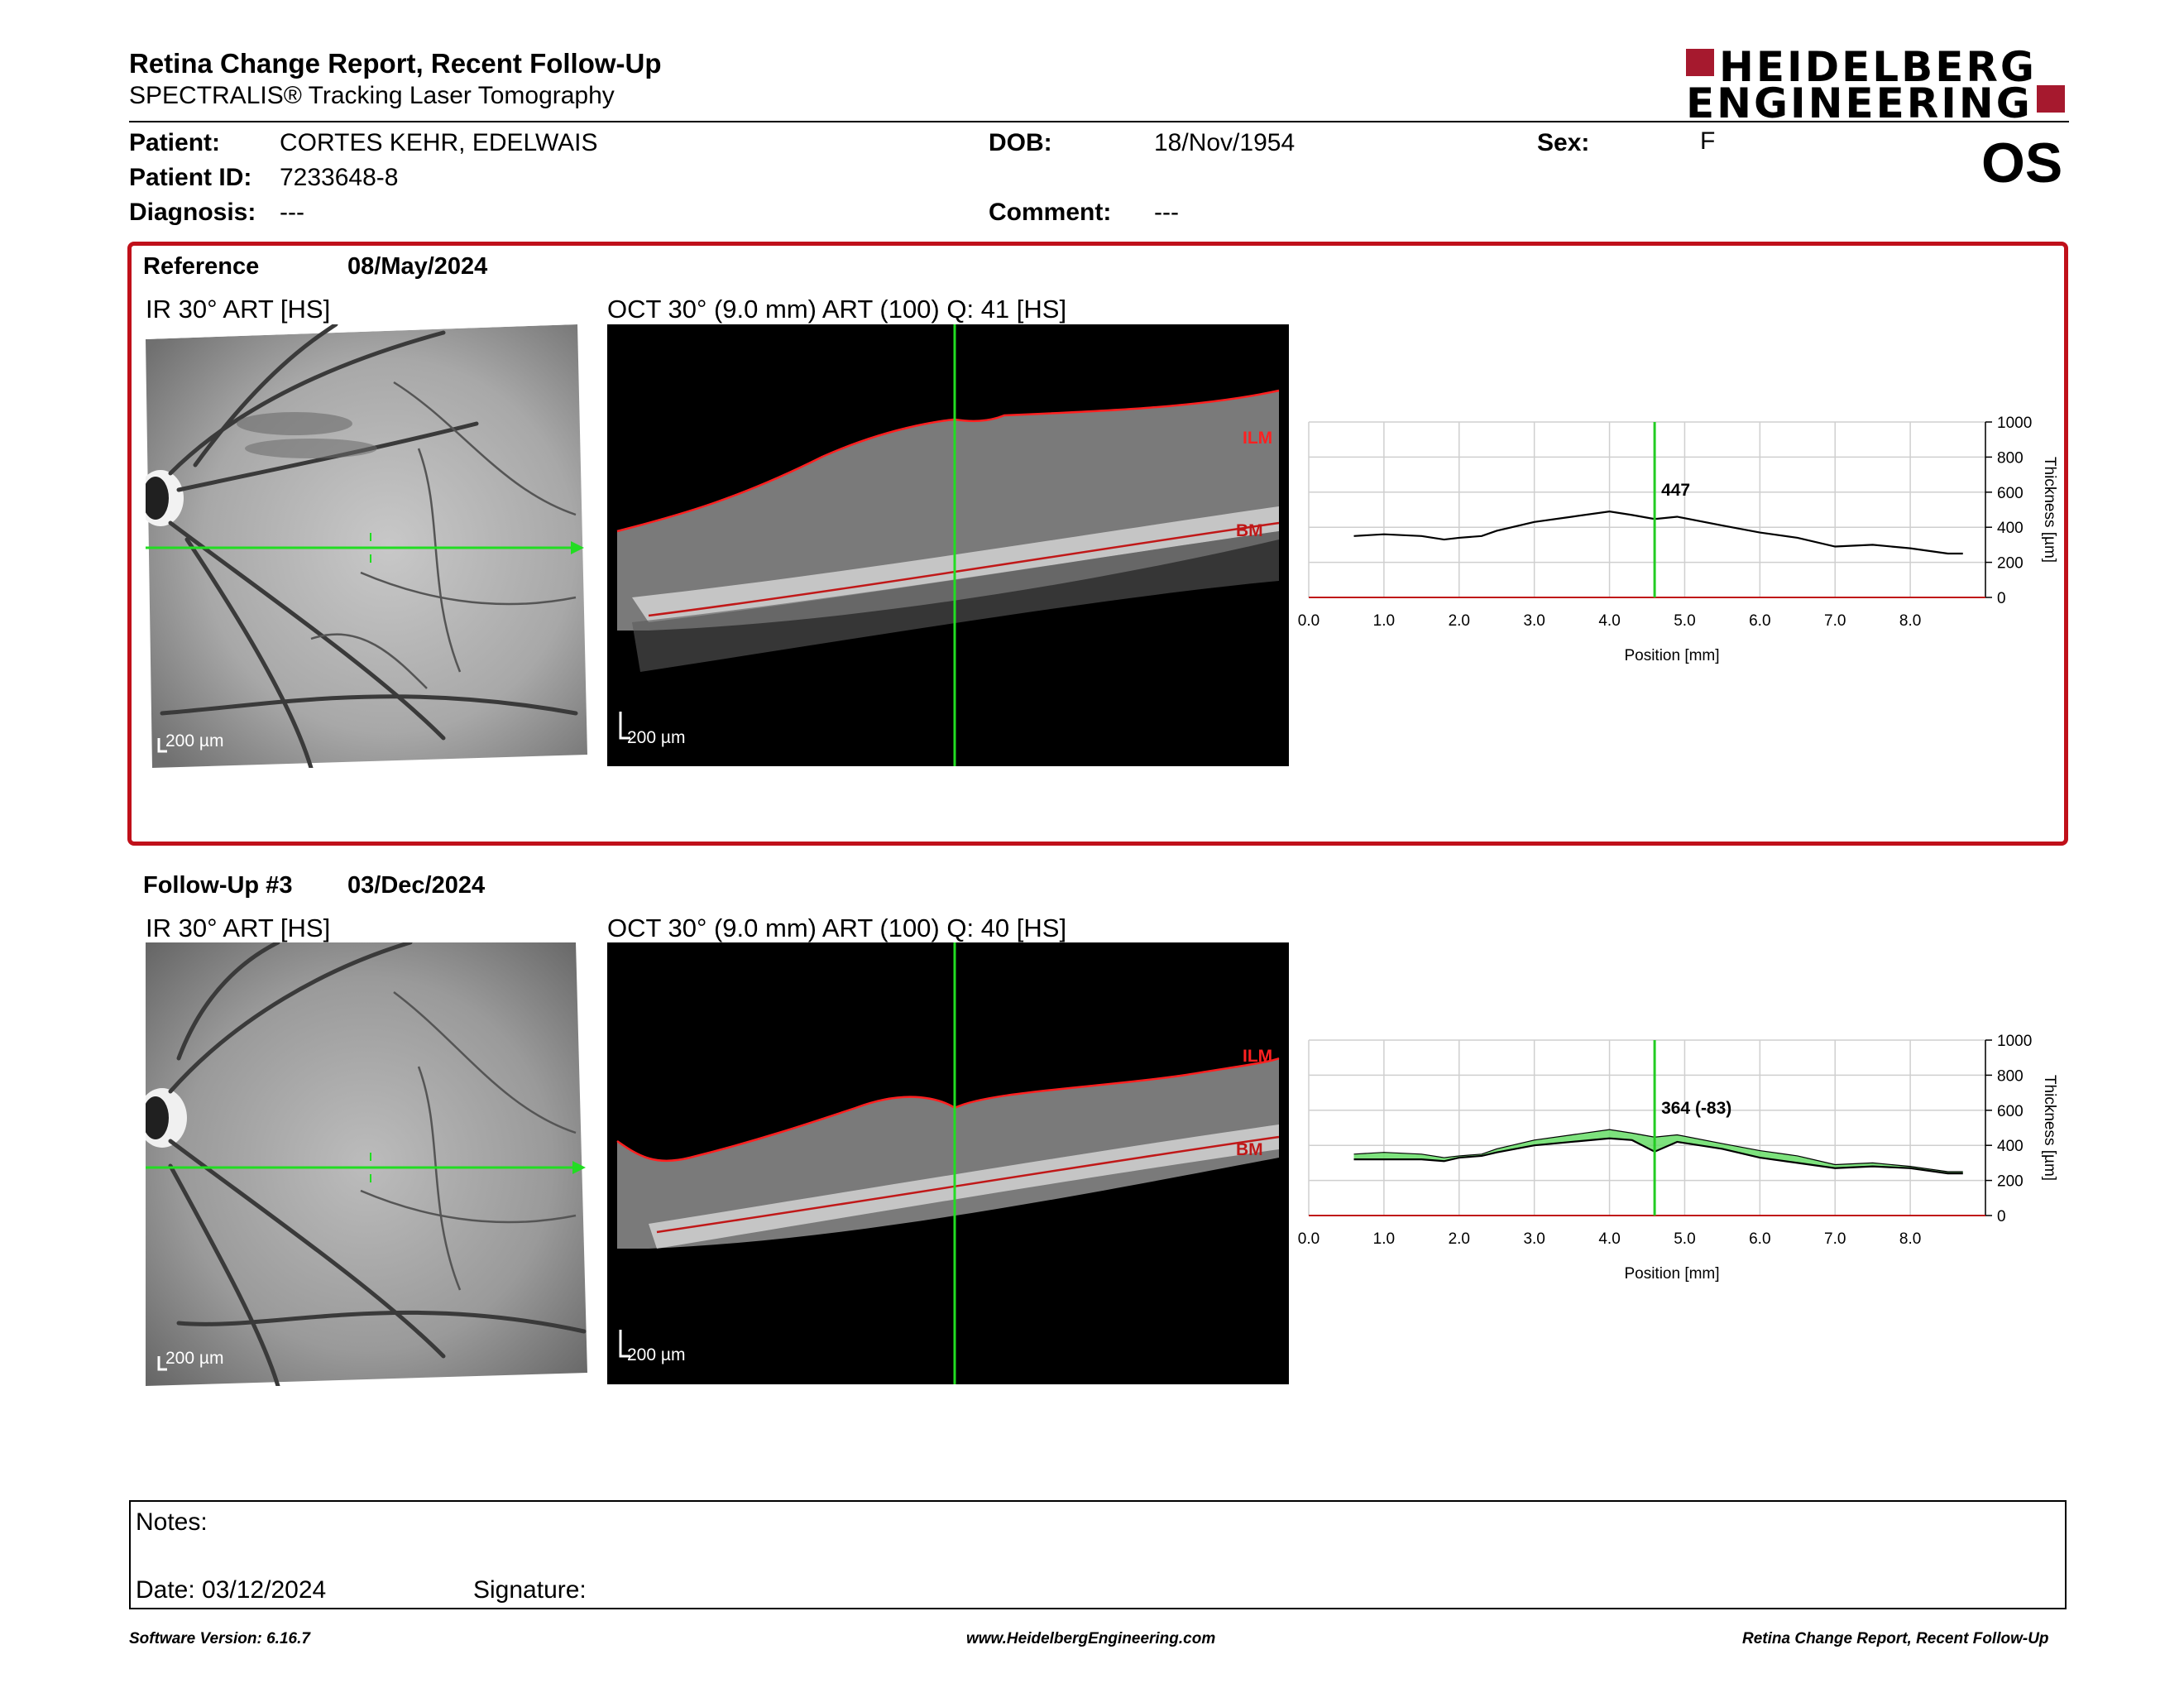  I want to click on fu-ir-title: IR 30° ART [HS], so click(238, 928).